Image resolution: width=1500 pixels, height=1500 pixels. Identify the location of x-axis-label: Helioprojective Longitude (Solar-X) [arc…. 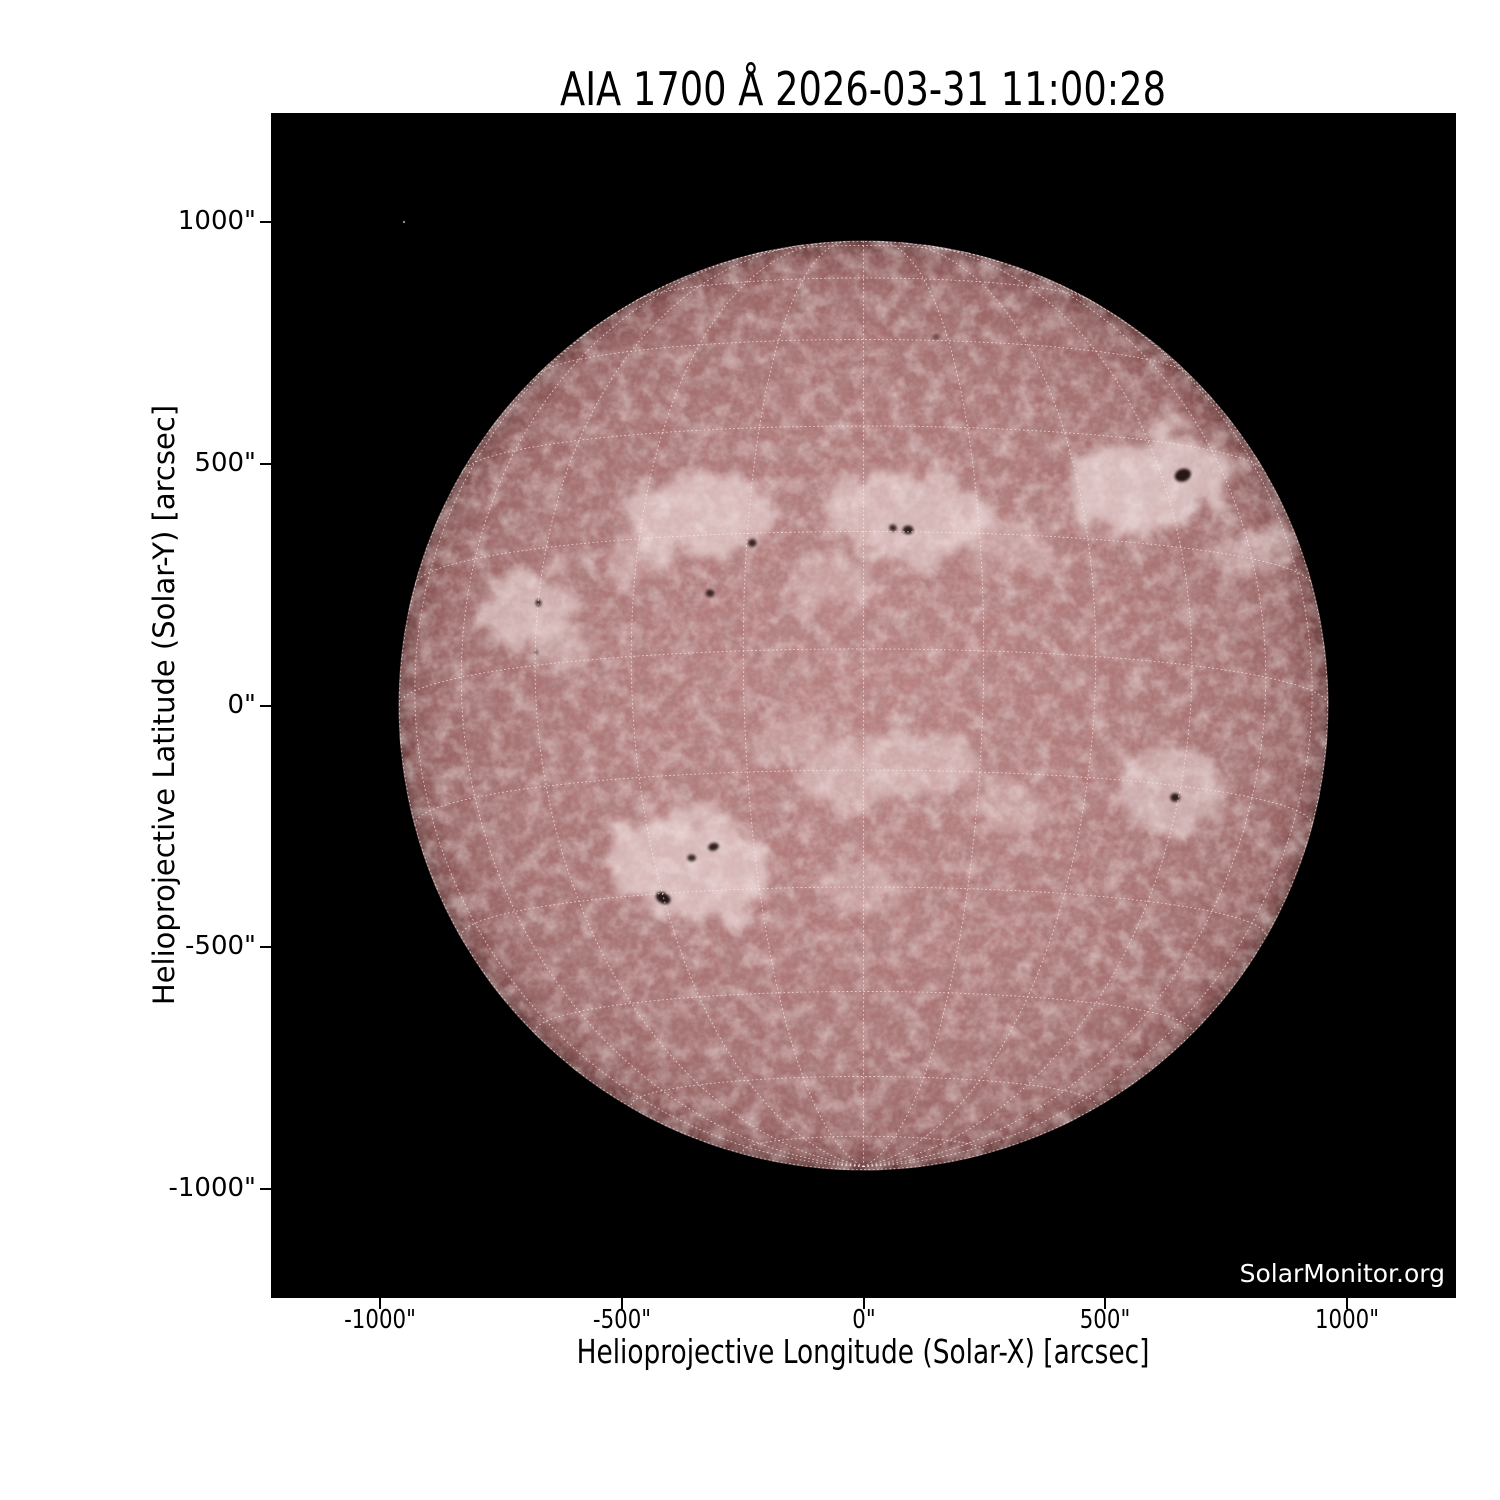
(863, 1351).